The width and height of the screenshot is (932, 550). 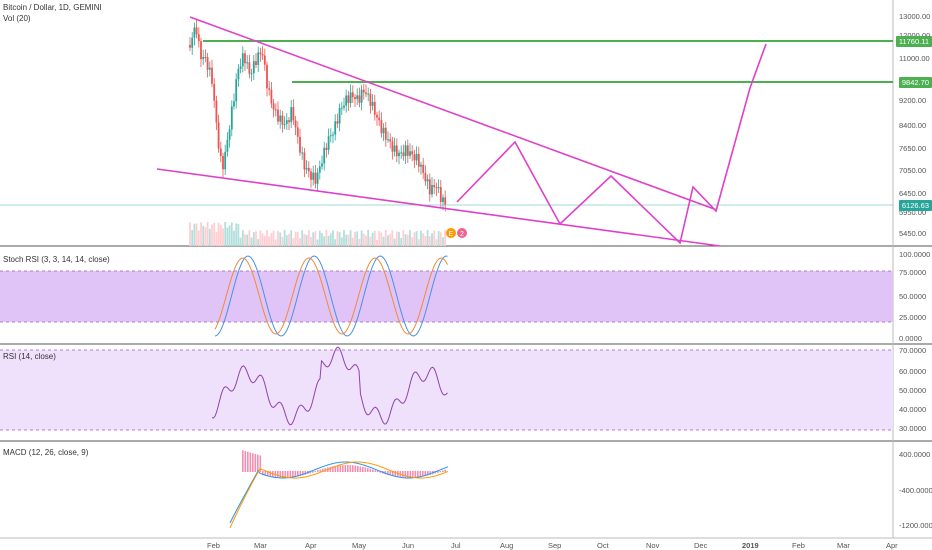 What do you see at coordinates (913, 148) in the screenshot?
I see `price-tick: 7650.00` at bounding box center [913, 148].